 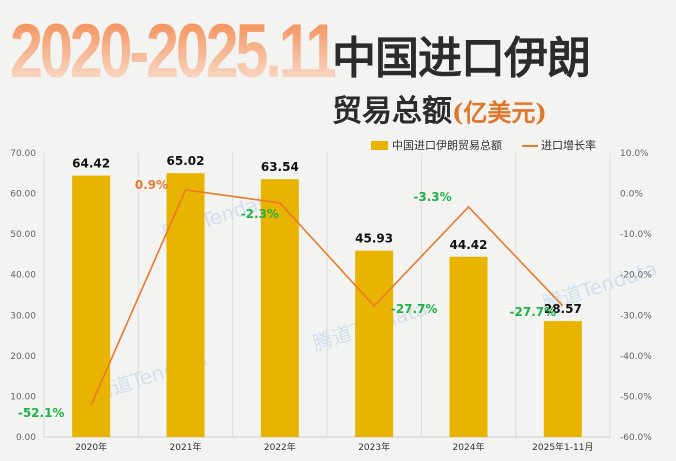 I want to click on bar-value-label: 64.42, so click(x=91, y=164).